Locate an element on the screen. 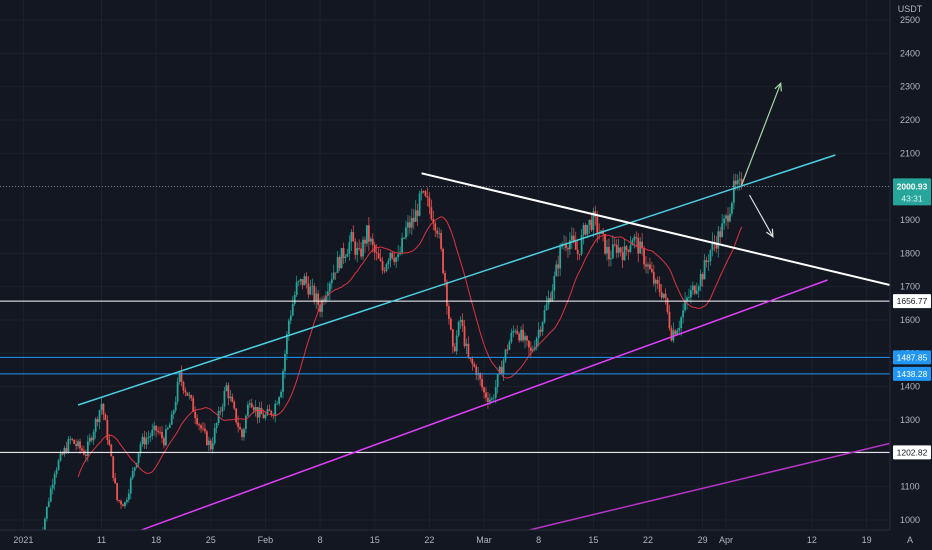 The height and width of the screenshot is (550, 932). level-price-tag is located at coordinates (912, 373).